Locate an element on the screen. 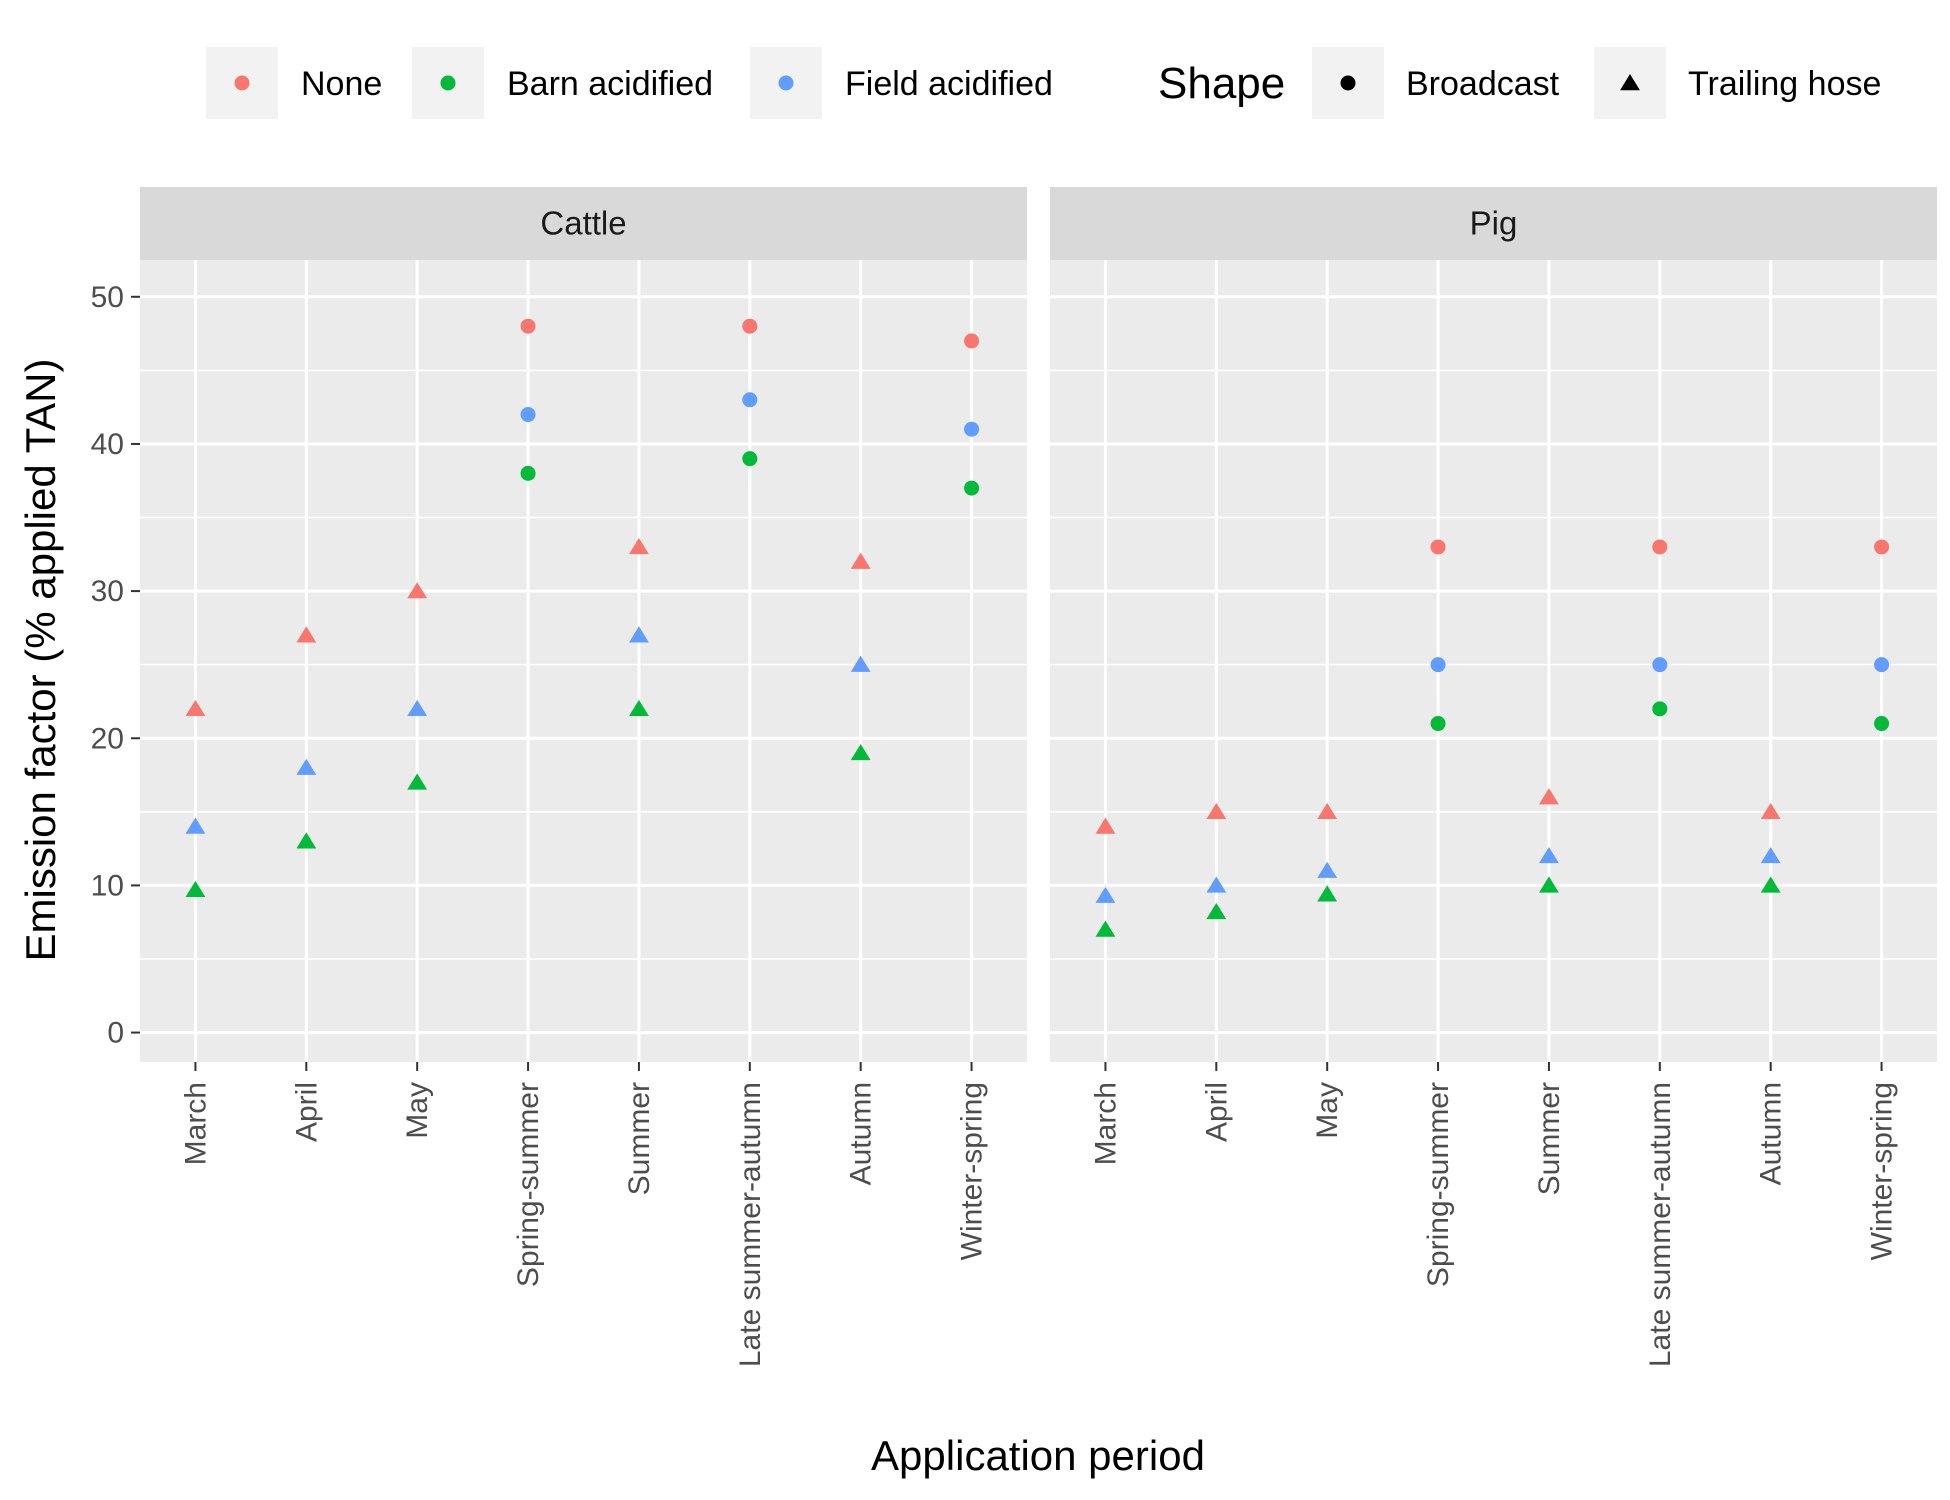 The image size is (1950, 1500). strip-label: Pig is located at coordinates (1494, 223).